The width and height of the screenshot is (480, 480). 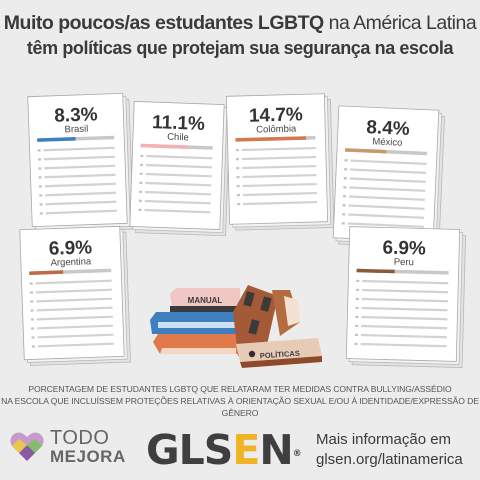 I want to click on value-label-chile: 11.1%, so click(x=179, y=123).